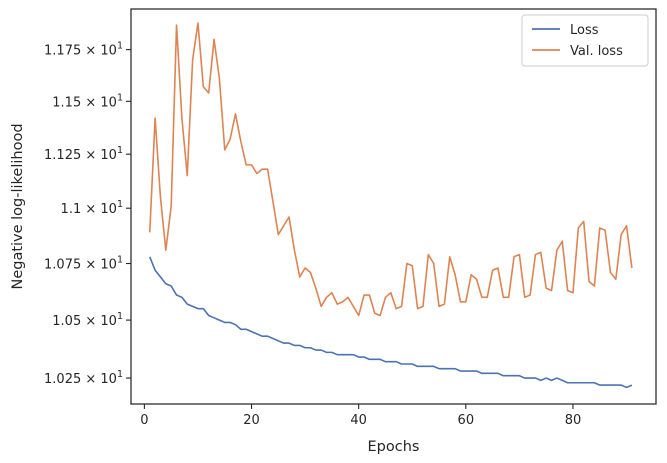 The height and width of the screenshot is (463, 667). Describe the element at coordinates (358, 420) in the screenshot. I see `x-tick-label: 40` at that location.